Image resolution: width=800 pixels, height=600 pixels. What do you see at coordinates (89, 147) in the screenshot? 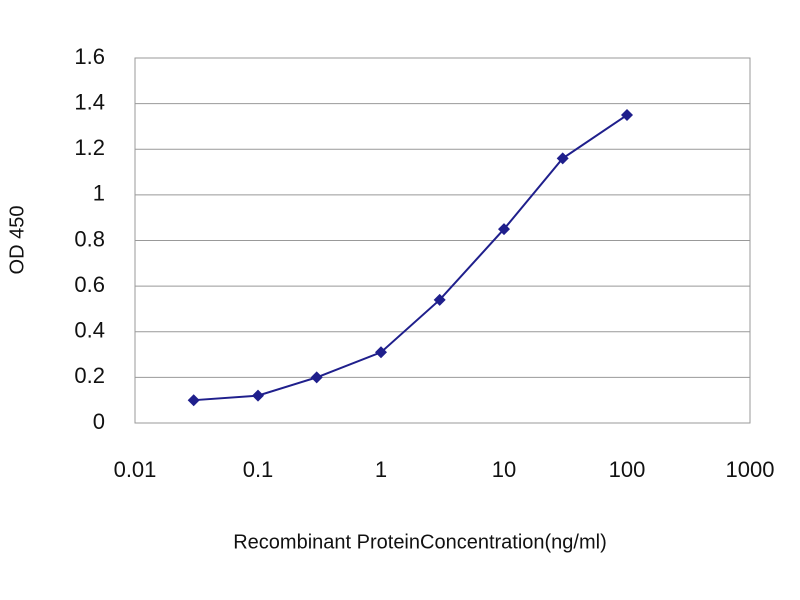
I see `y-tick-label: 1.2` at bounding box center [89, 147].